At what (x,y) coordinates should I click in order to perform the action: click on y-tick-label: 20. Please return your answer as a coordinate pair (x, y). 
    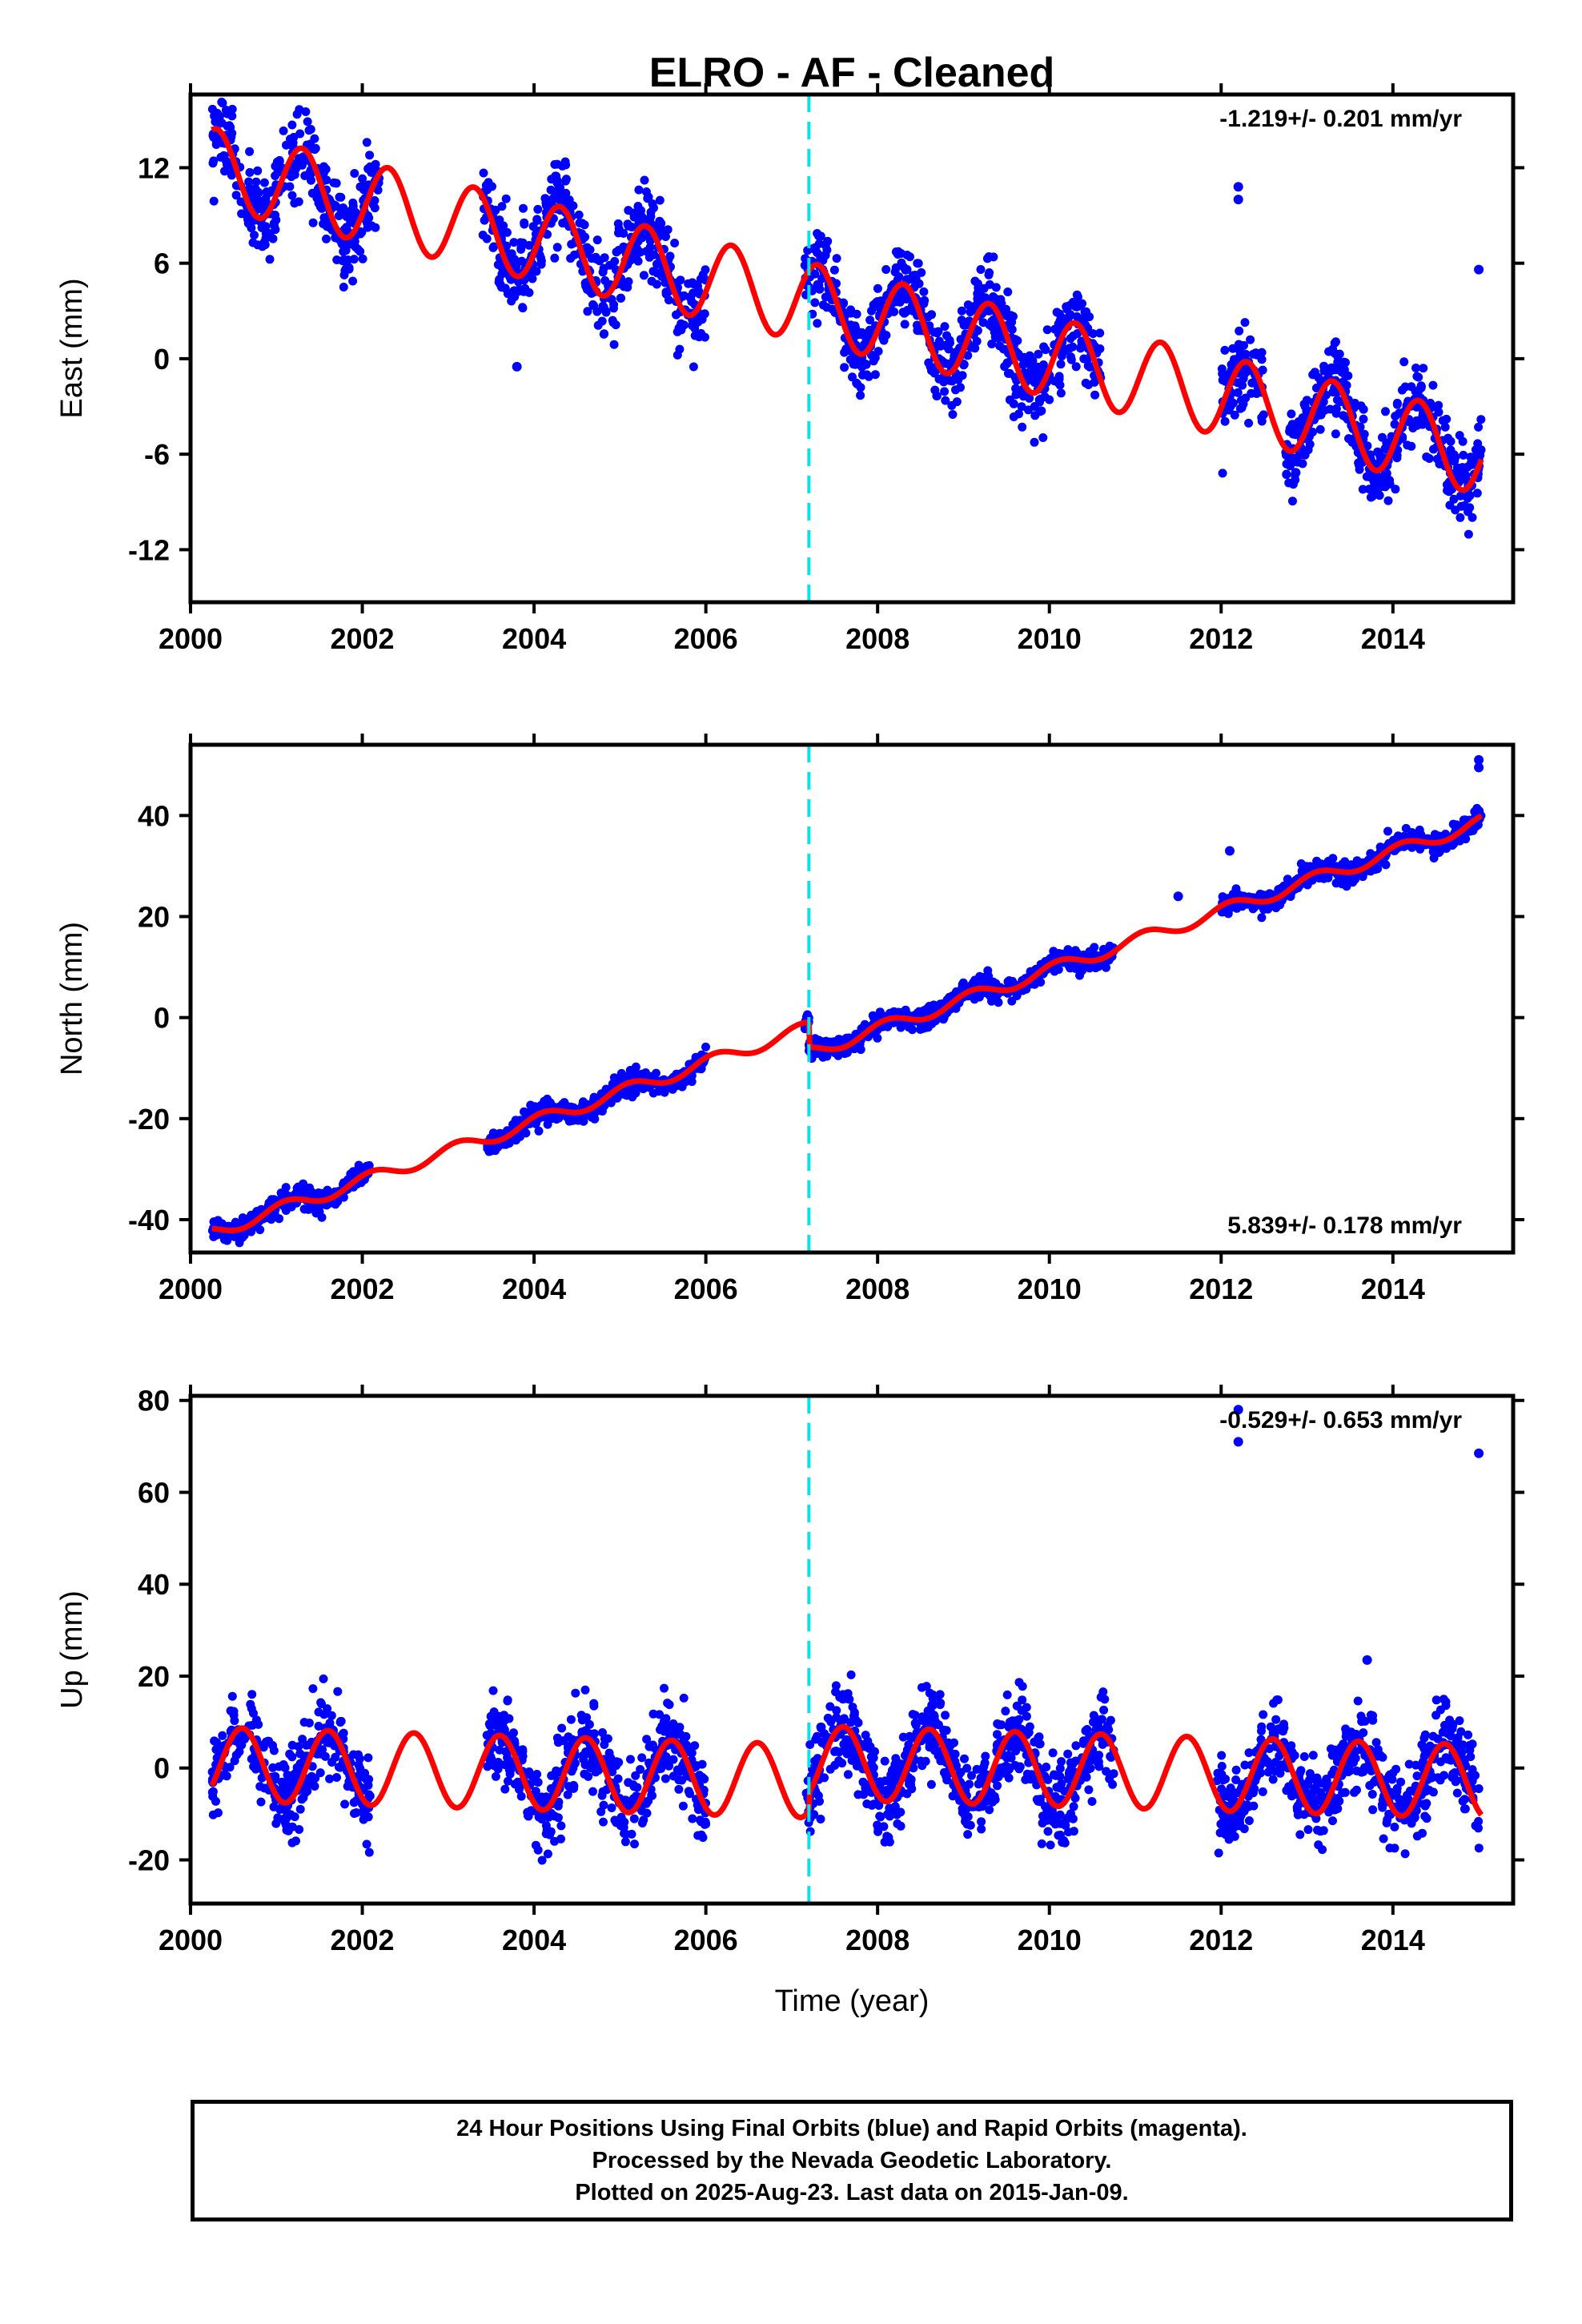
    Looking at the image, I should click on (154, 917).